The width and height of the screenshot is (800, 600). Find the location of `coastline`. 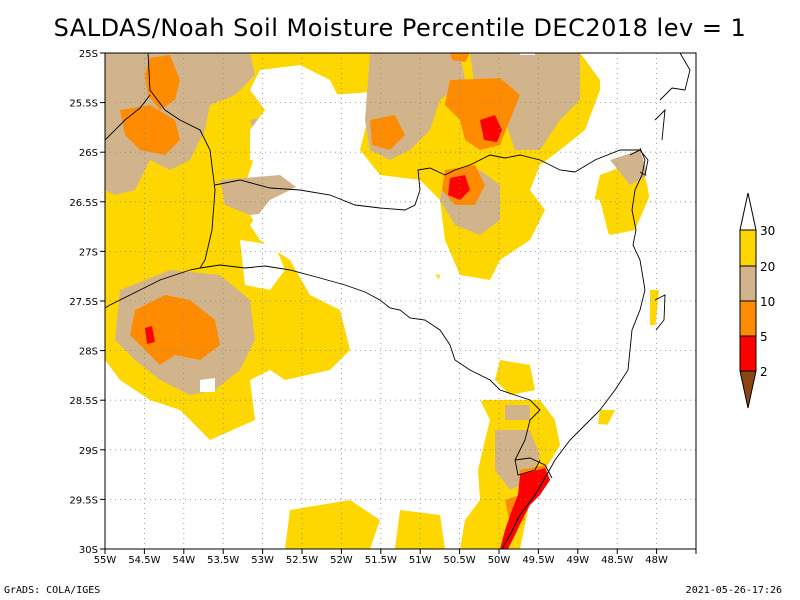

coastline is located at coordinates (573, 348).